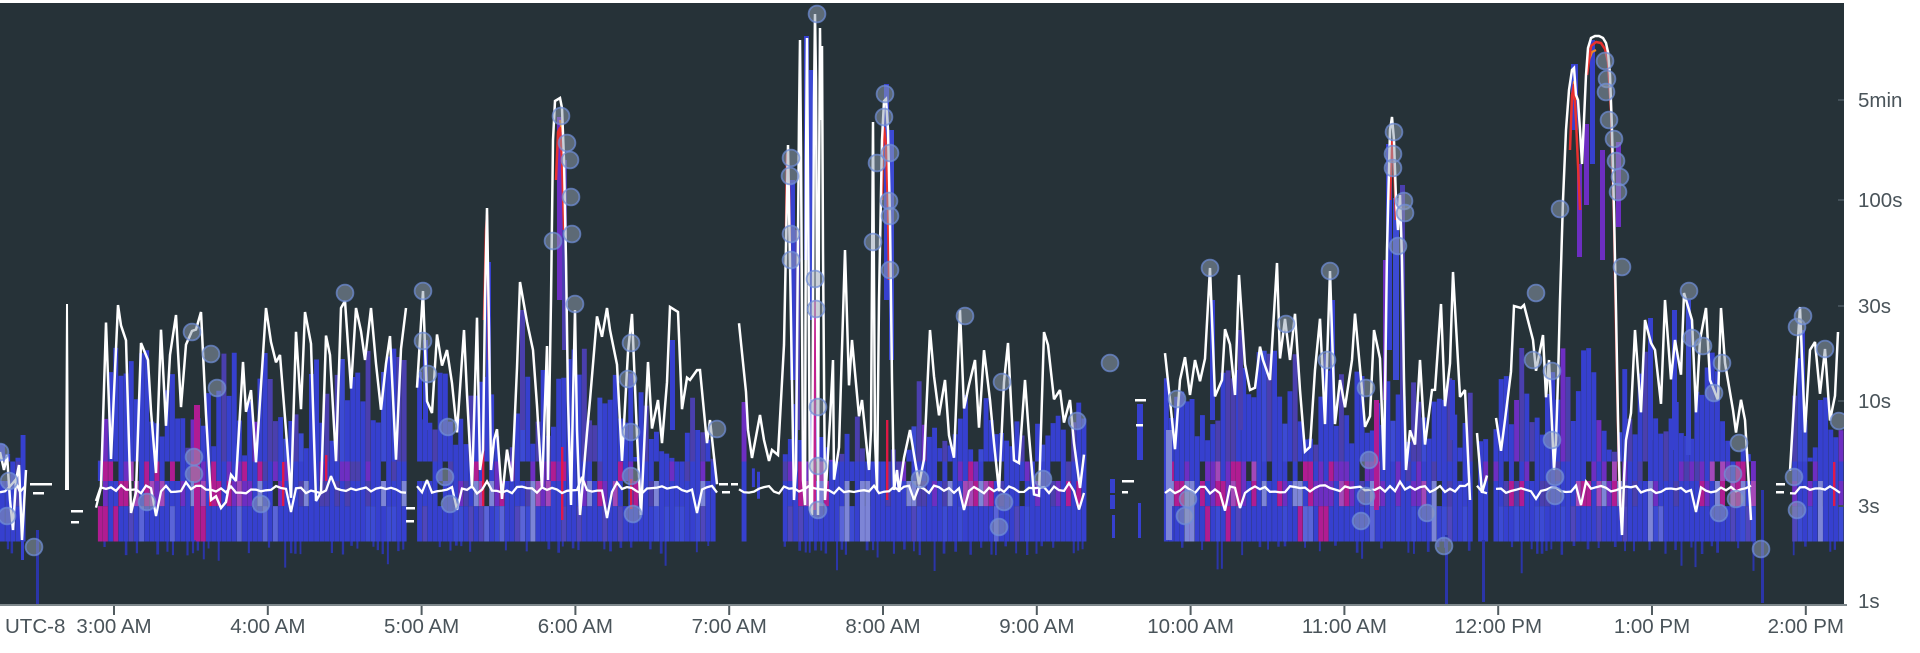  I want to click on svg-text: 10s, so click(1874, 401).